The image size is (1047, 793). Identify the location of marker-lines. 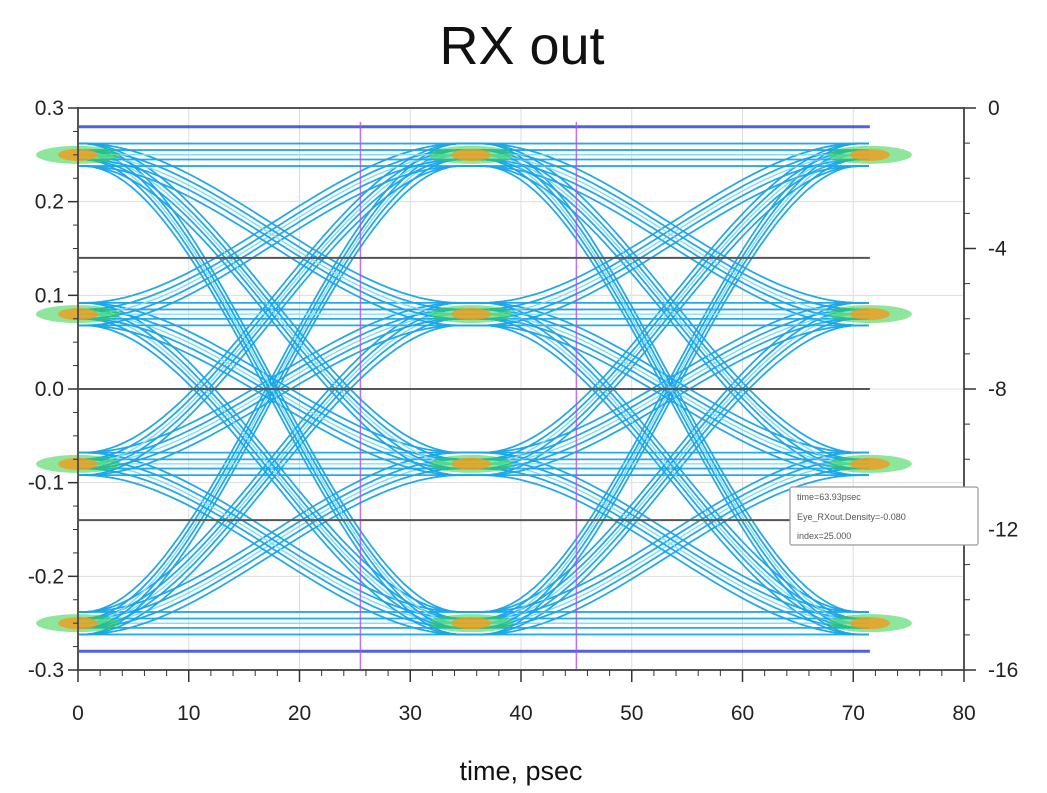
(468, 396).